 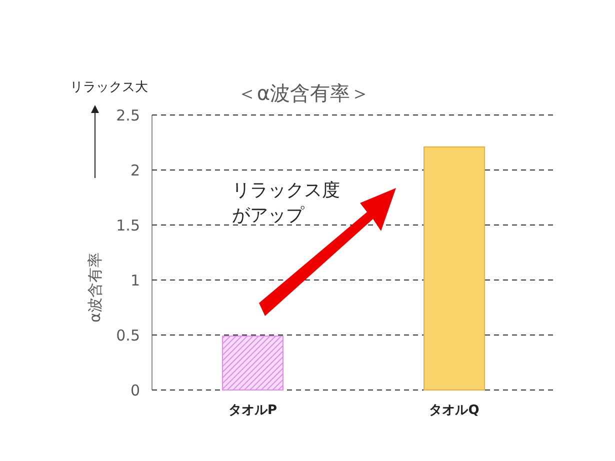 I want to click on chart-title: ＜α波含有率＞, so click(x=303, y=93).